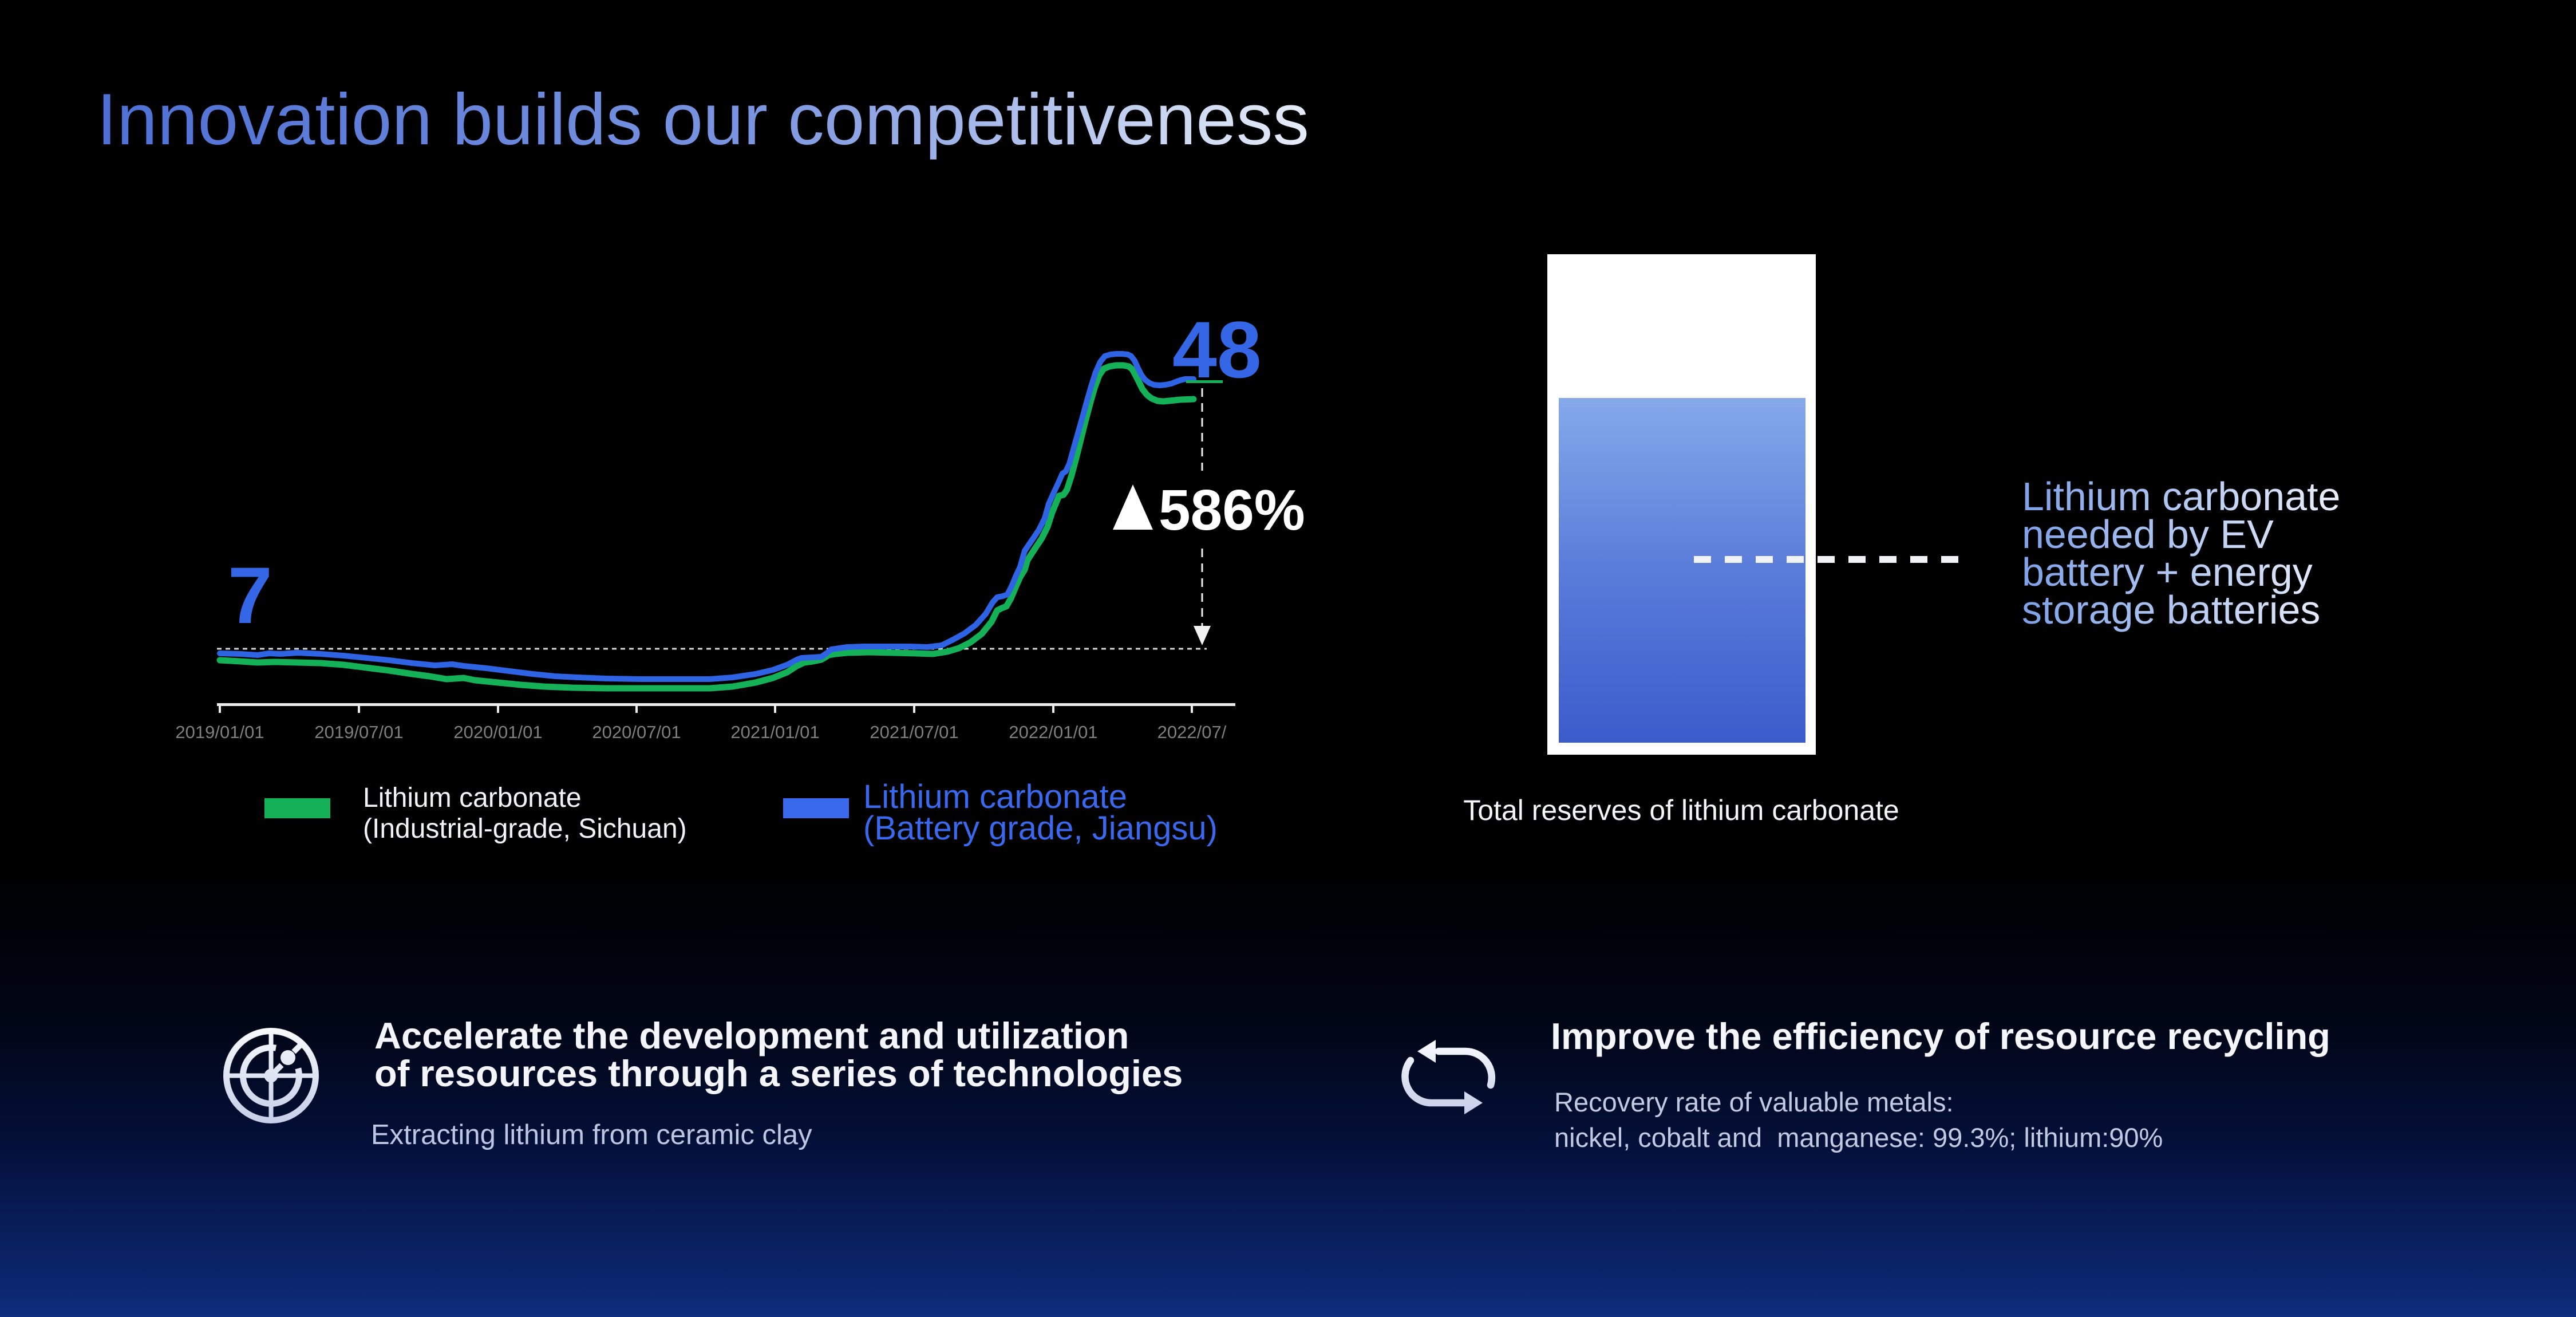 This screenshot has width=2576, height=1317. What do you see at coordinates (774, 732) in the screenshot?
I see `svg-text: 2021/01/01` at bounding box center [774, 732].